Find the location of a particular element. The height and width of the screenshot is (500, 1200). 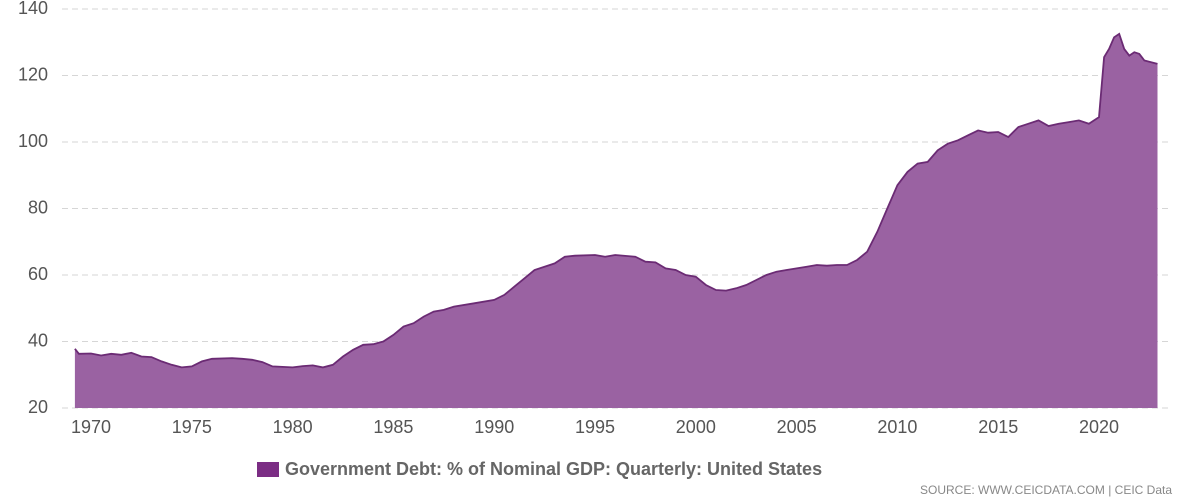

y-tick-label: 100 is located at coordinates (33, 141).